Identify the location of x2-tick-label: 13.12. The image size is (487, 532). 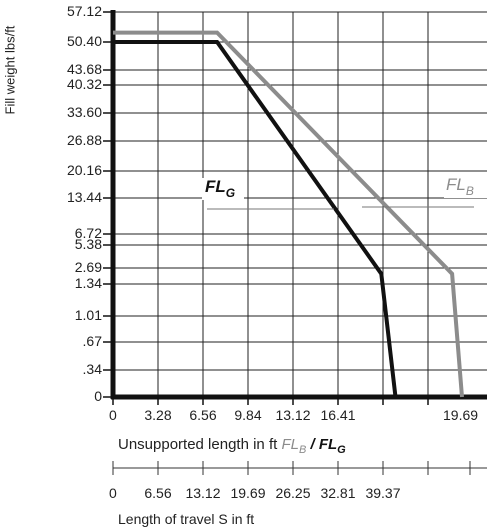
(202, 493).